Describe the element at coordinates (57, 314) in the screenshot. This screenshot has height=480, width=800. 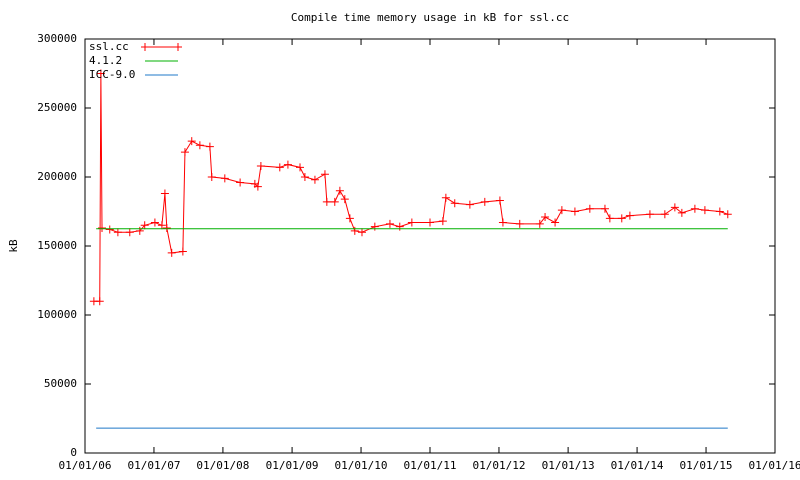
I see `y-tick-label: 100000` at that location.